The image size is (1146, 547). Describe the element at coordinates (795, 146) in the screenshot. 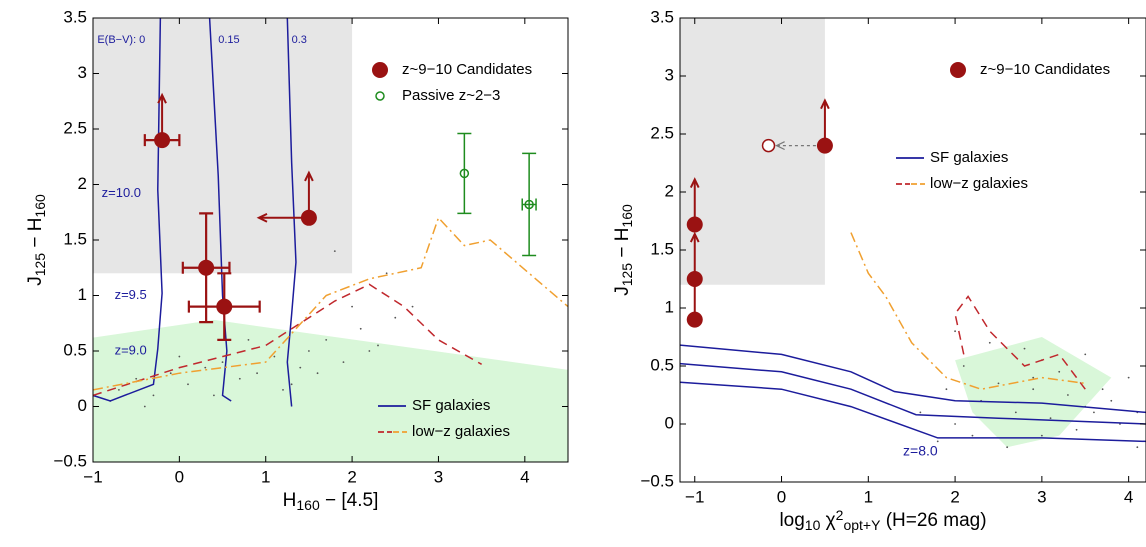

I see `limit-arrow` at that location.